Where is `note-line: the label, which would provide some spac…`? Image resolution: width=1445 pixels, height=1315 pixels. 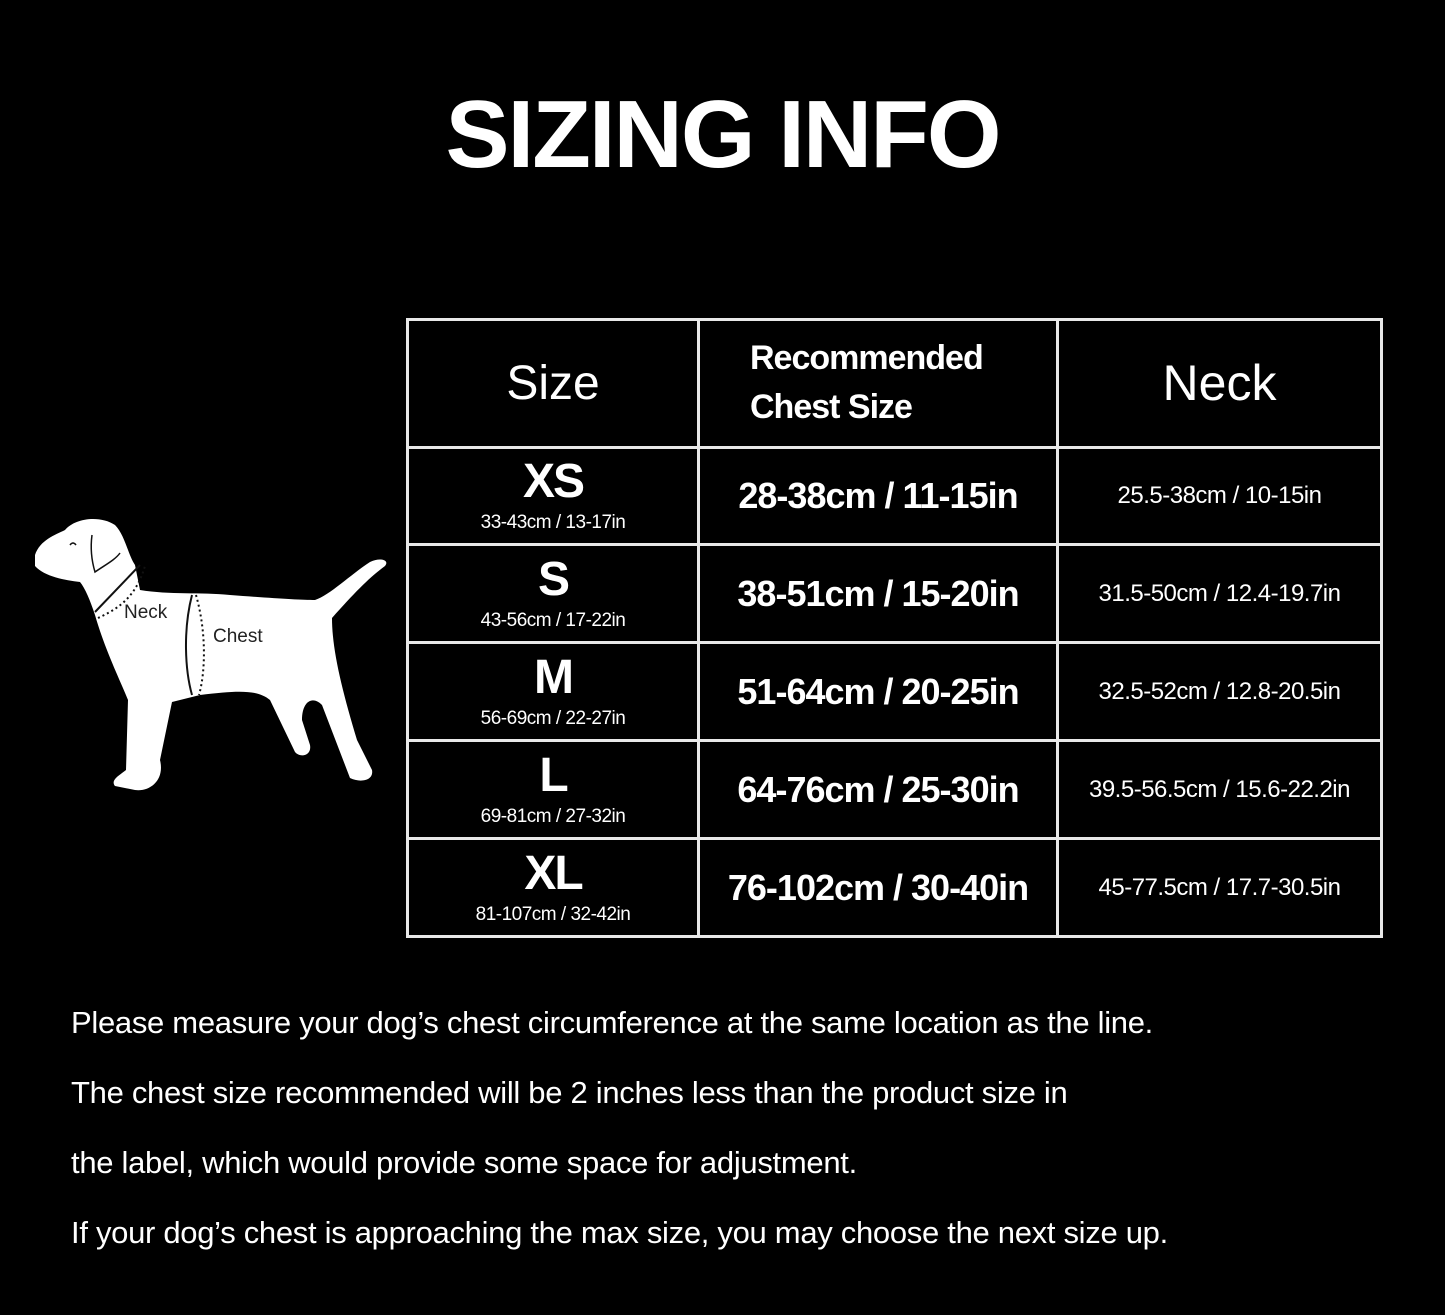 note-line: the label, which would provide some spac… is located at coordinates (464, 1162).